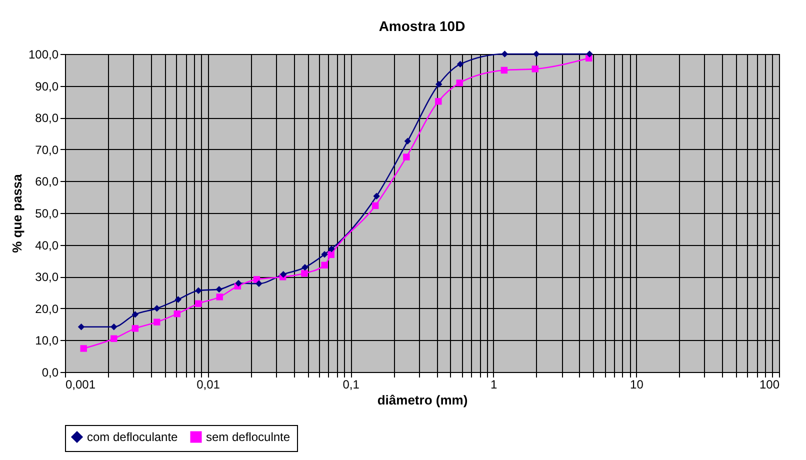 The image size is (806, 460). What do you see at coordinates (47, 86) in the screenshot?
I see `y-tick-label: 90,0` at bounding box center [47, 86].